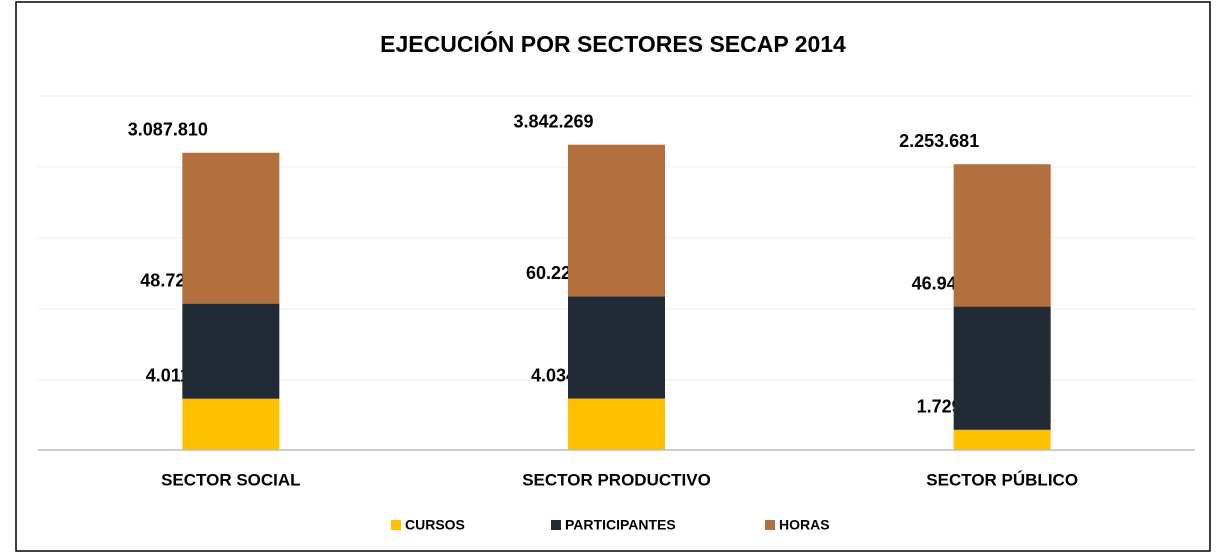 The height and width of the screenshot is (553, 1226). Describe the element at coordinates (939, 407) in the screenshot. I see `data-label: 1.729` at that location.